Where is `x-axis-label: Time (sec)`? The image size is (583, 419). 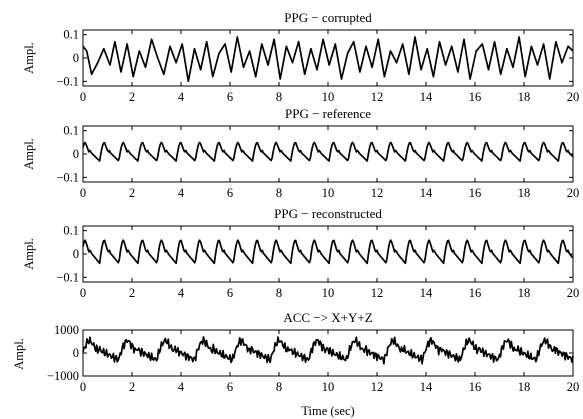
x-axis-label: Time (sec) is located at coordinates (327, 411).